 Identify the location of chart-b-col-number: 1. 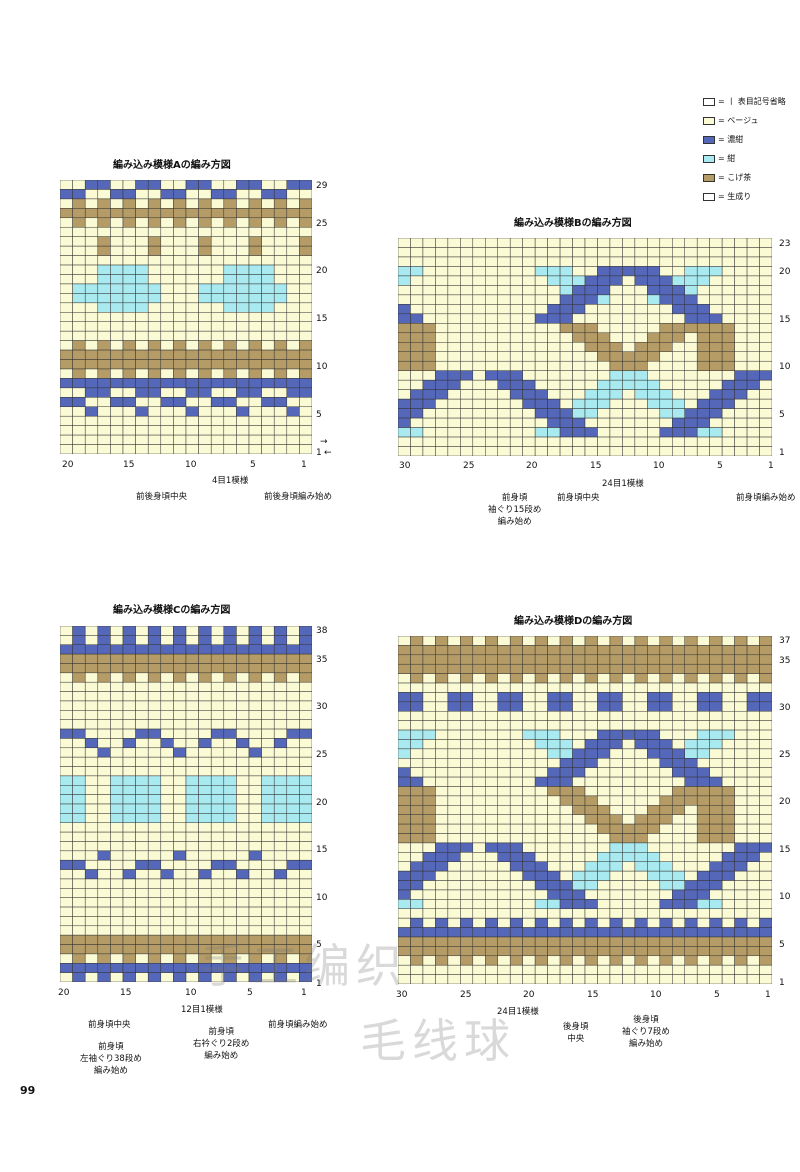
(771, 466).